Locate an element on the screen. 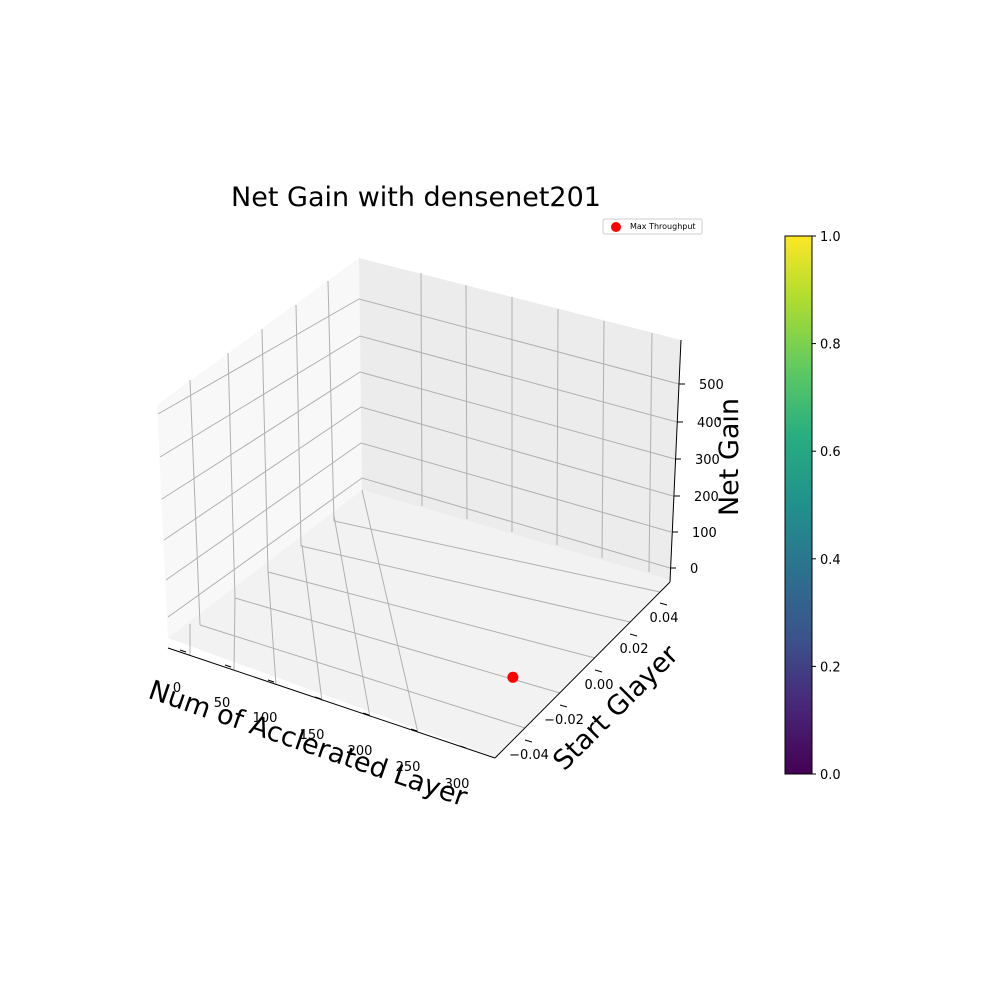  data-point-max-throughput is located at coordinates (513, 677).